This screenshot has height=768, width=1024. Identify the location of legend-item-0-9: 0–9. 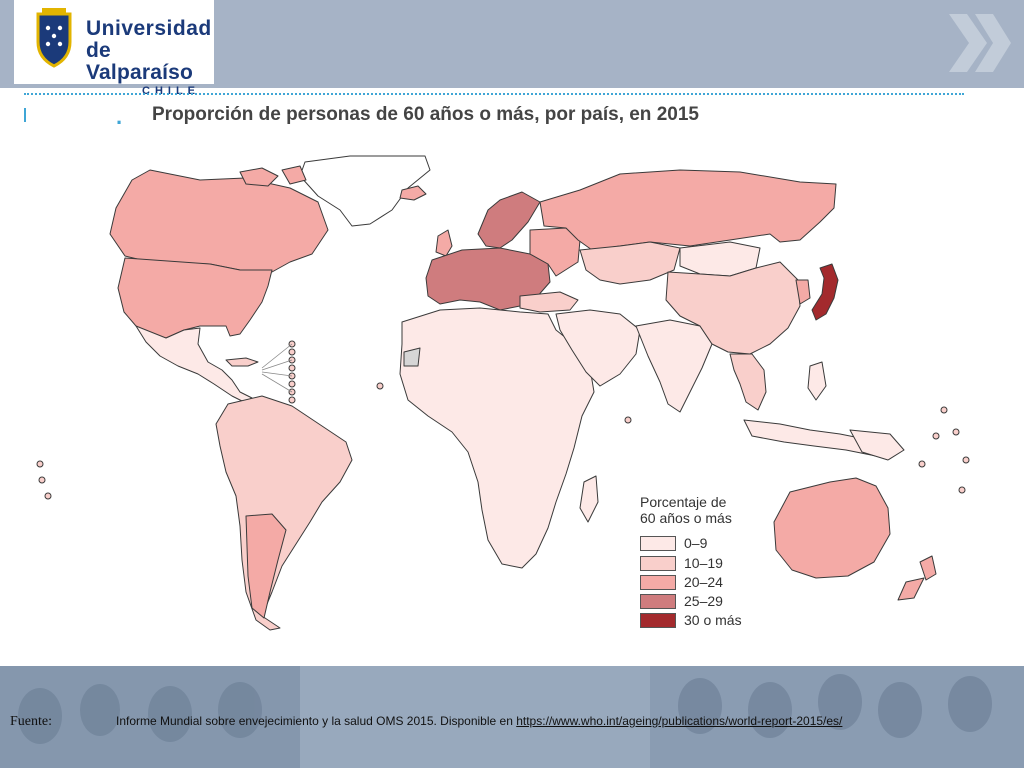
(720, 544).